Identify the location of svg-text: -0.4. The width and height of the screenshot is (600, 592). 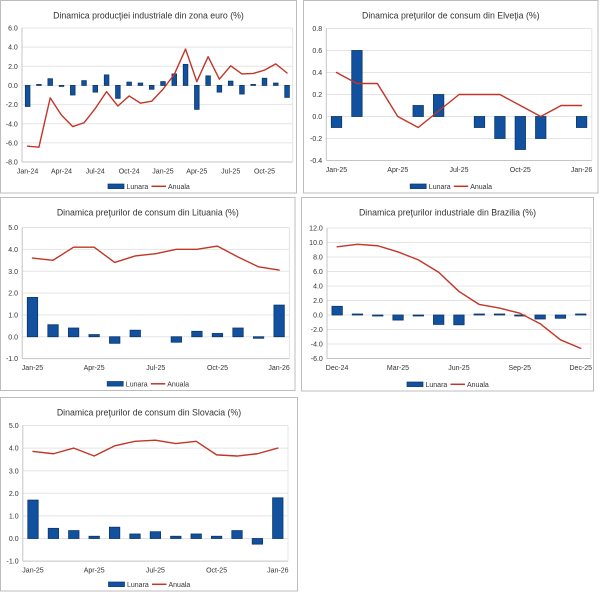
(316, 161).